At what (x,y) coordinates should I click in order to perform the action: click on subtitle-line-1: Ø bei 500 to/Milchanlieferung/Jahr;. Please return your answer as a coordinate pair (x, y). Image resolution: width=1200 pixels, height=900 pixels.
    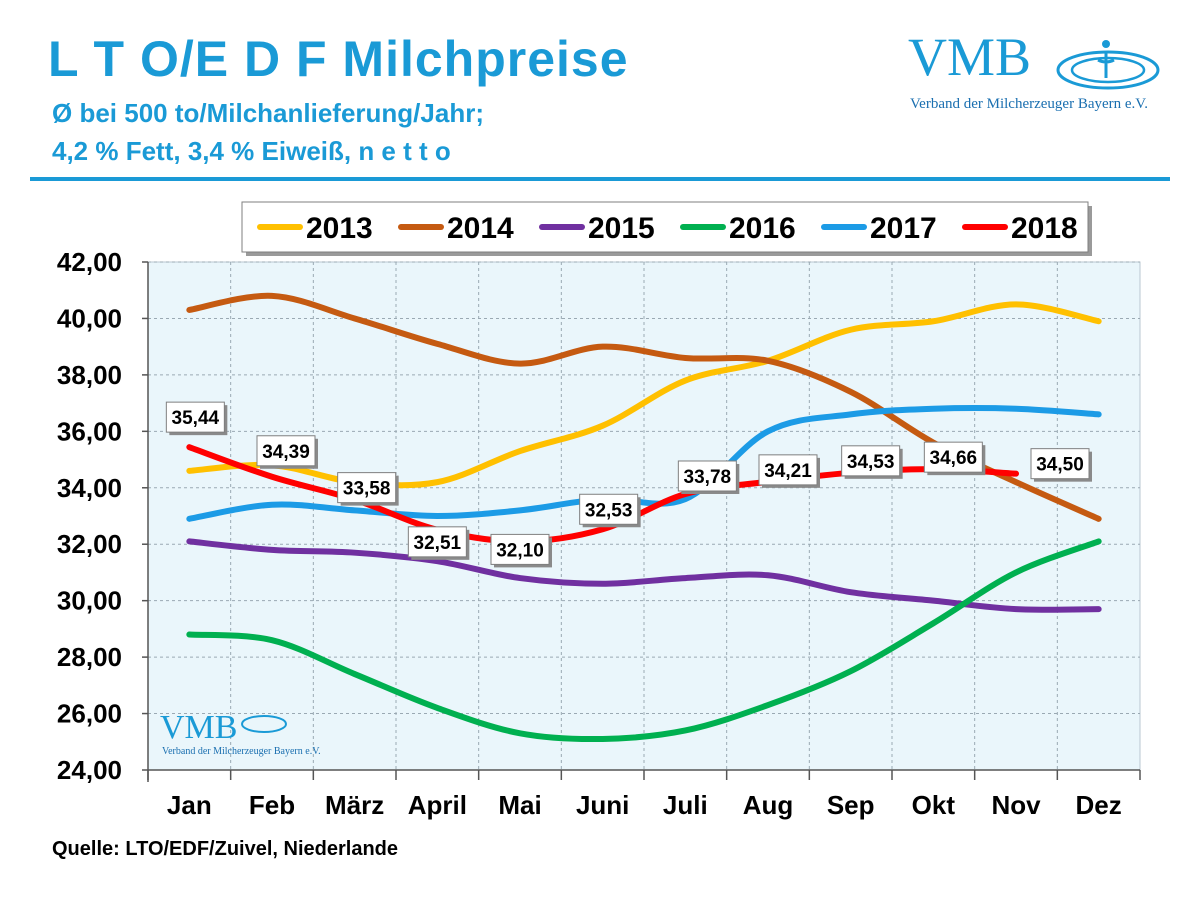
    Looking at the image, I should click on (268, 113).